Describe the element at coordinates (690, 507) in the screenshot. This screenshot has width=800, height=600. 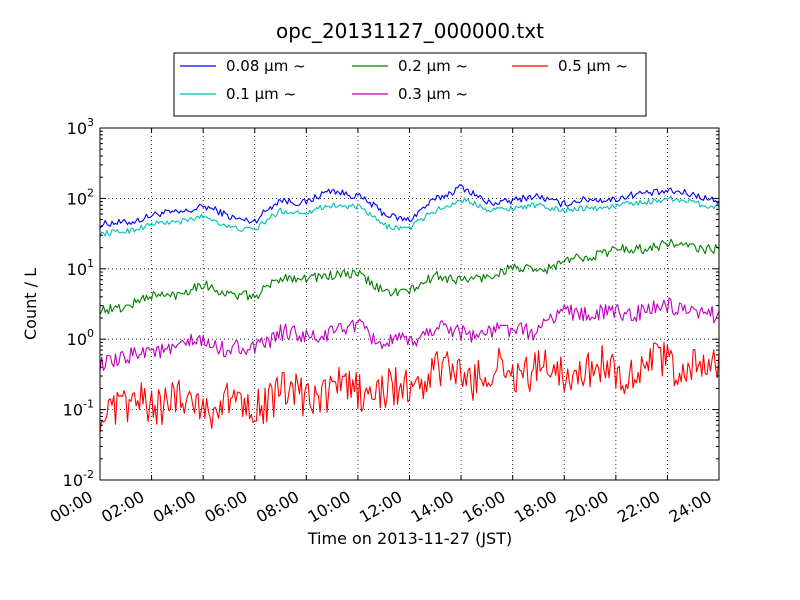
I see `x-tick-label: 24:00` at that location.